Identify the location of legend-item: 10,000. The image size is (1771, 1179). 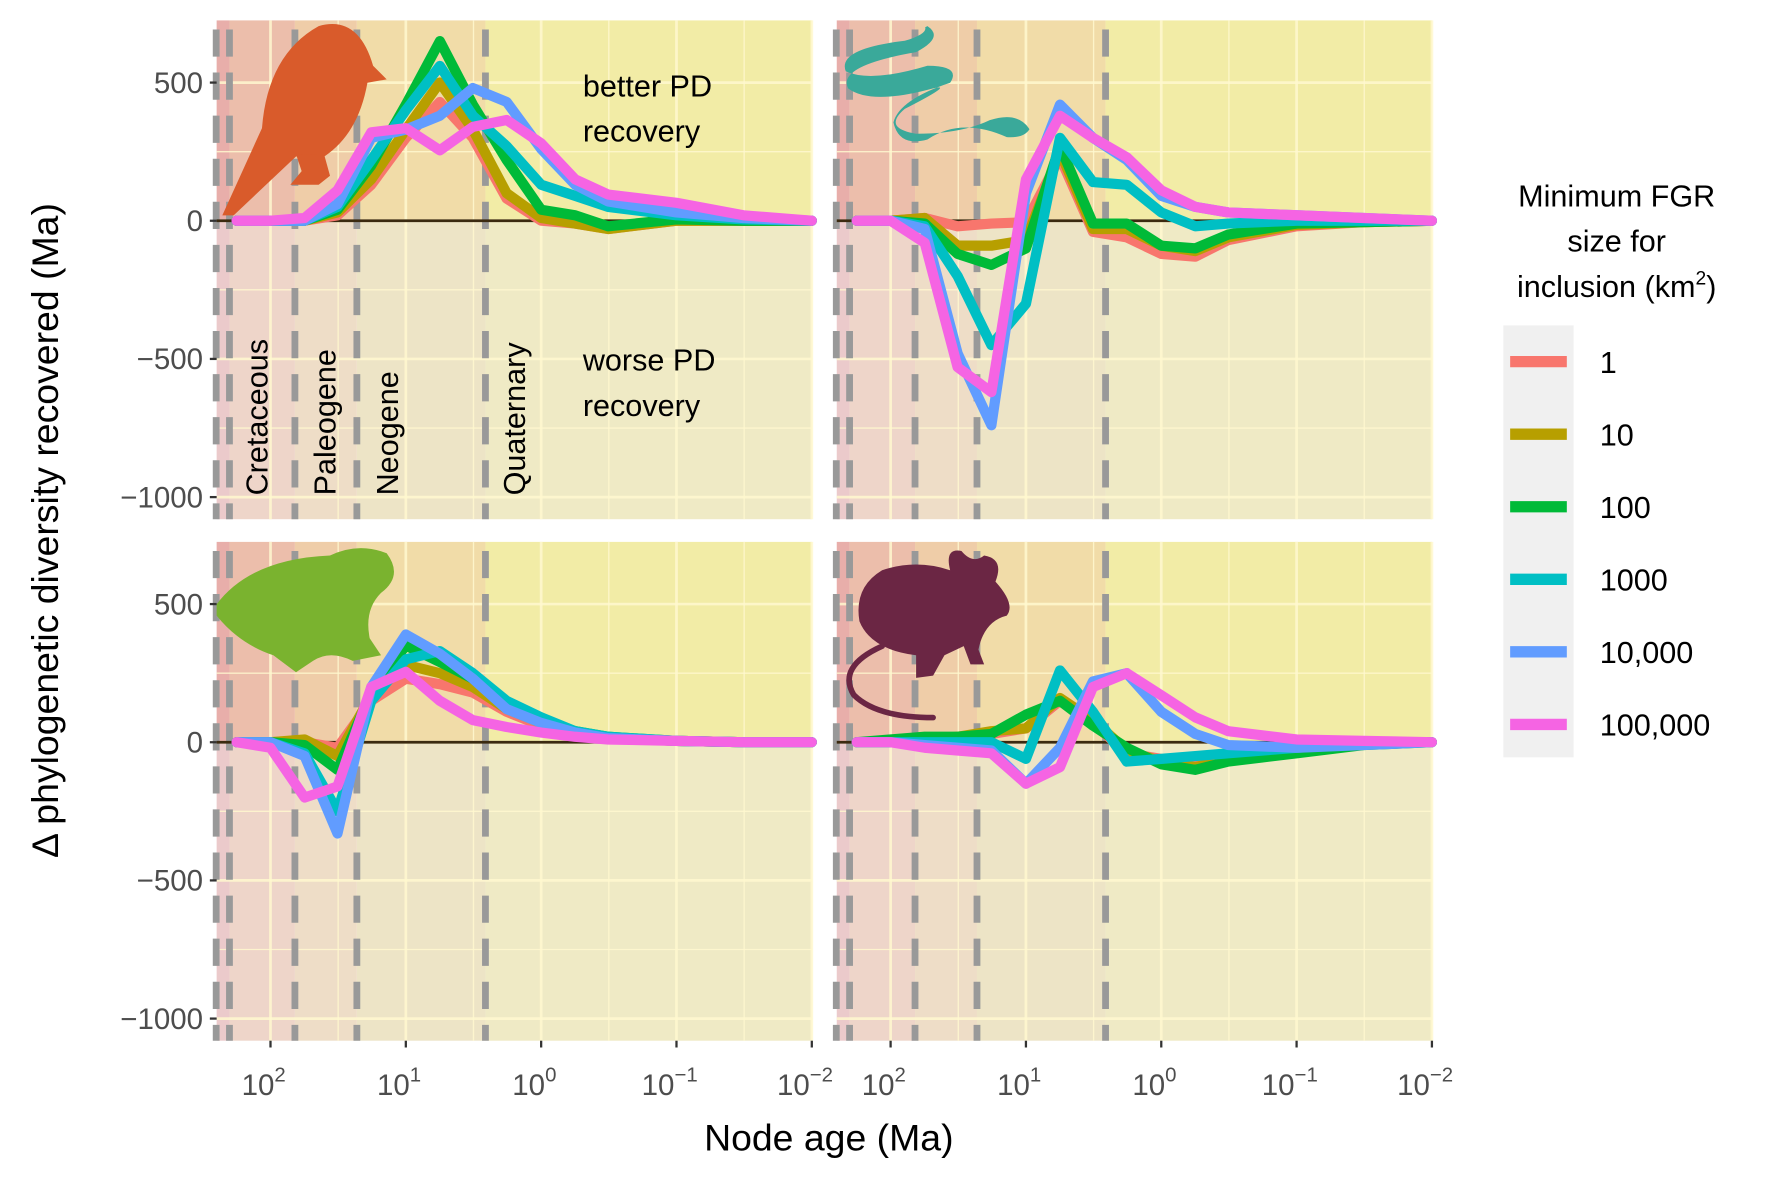
(1601, 653).